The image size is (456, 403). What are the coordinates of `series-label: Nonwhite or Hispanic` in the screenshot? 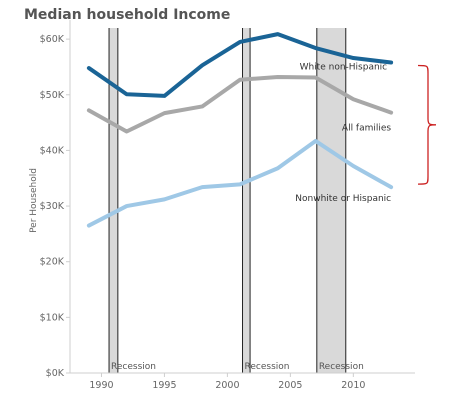 It's located at (343, 199).